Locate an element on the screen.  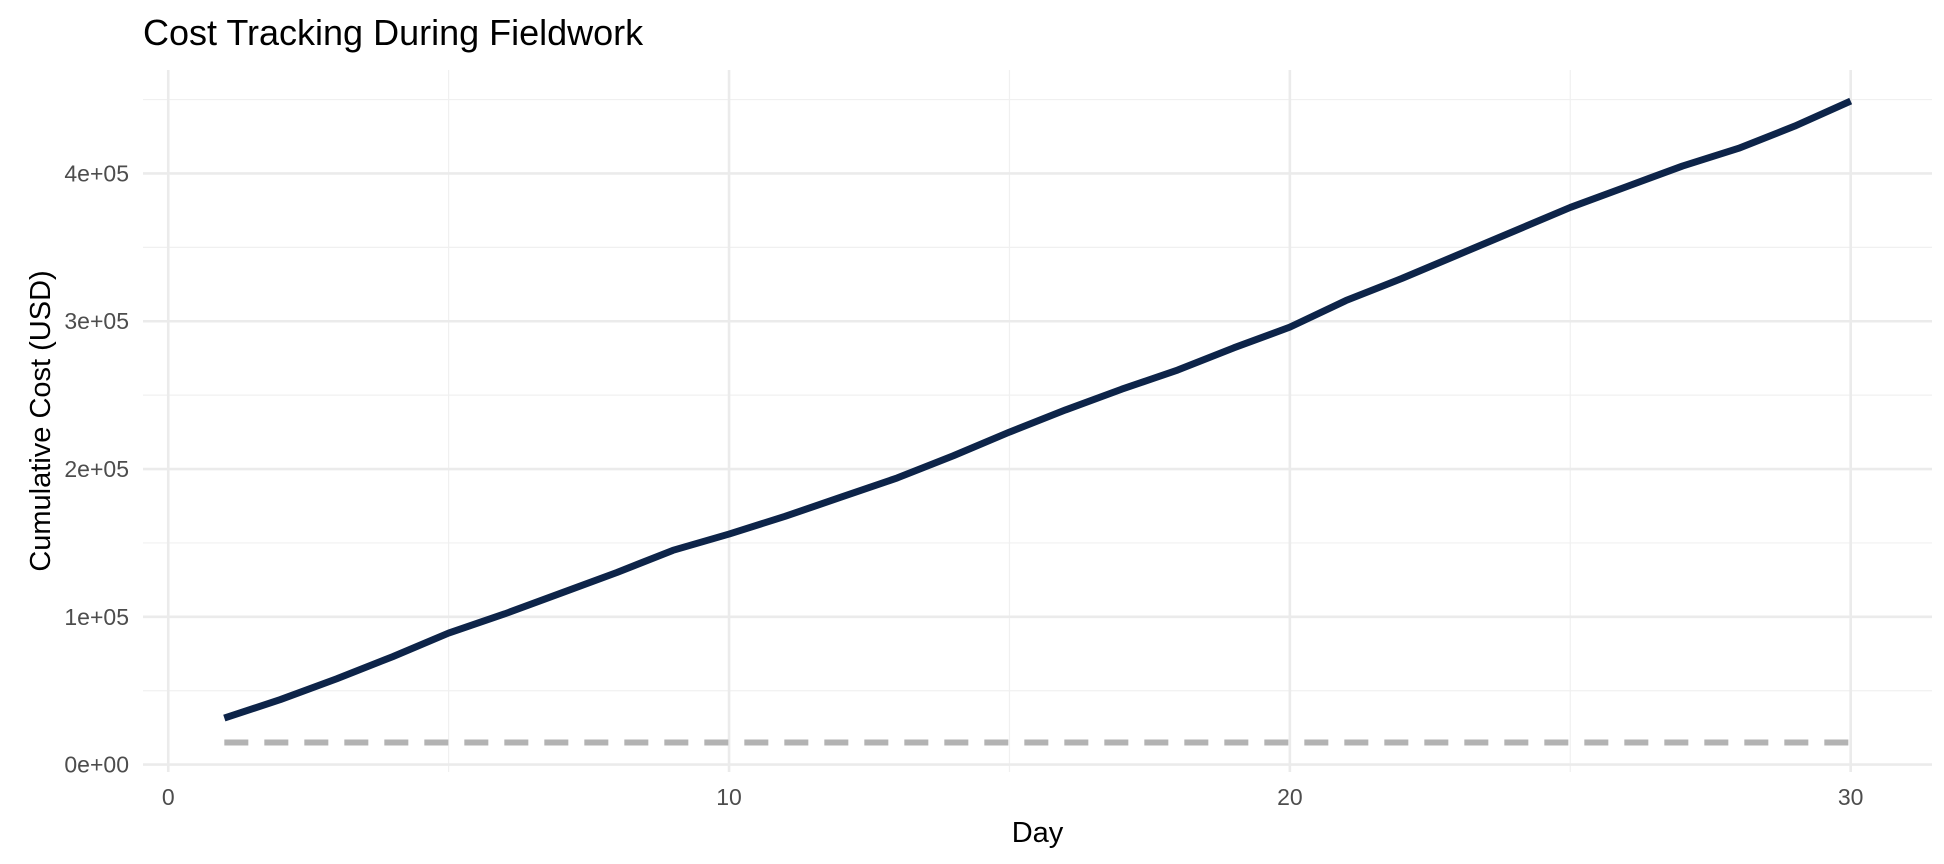
y-tick-label: 0e+00 is located at coordinates (96, 765).